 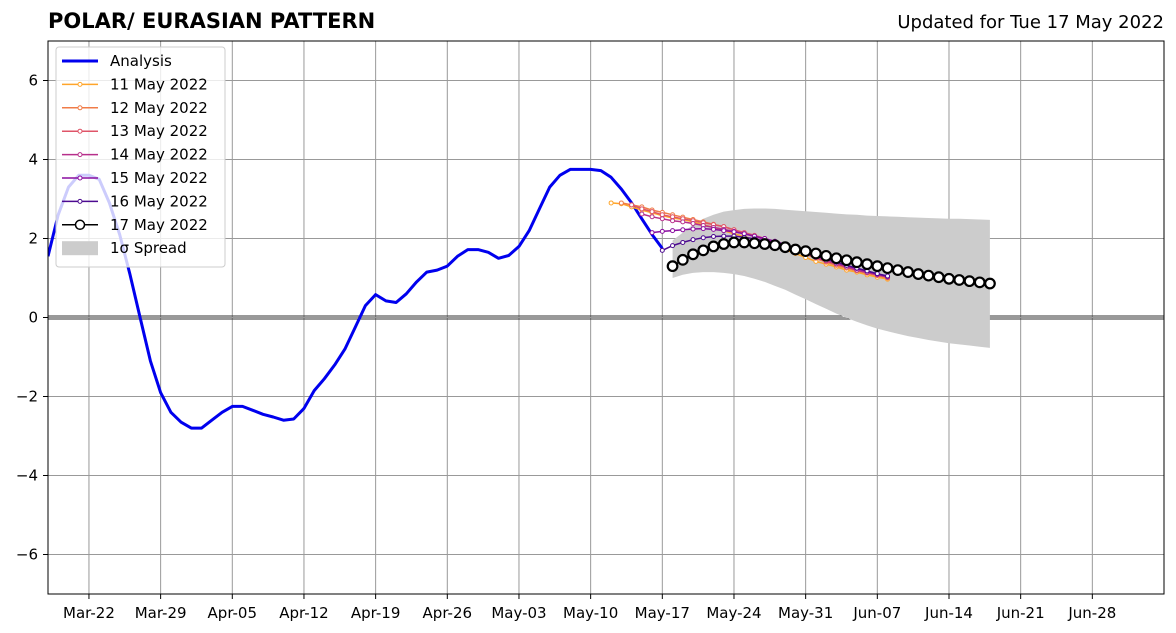 I want to click on x-tick-label: Mar-22, so click(x=89, y=613).